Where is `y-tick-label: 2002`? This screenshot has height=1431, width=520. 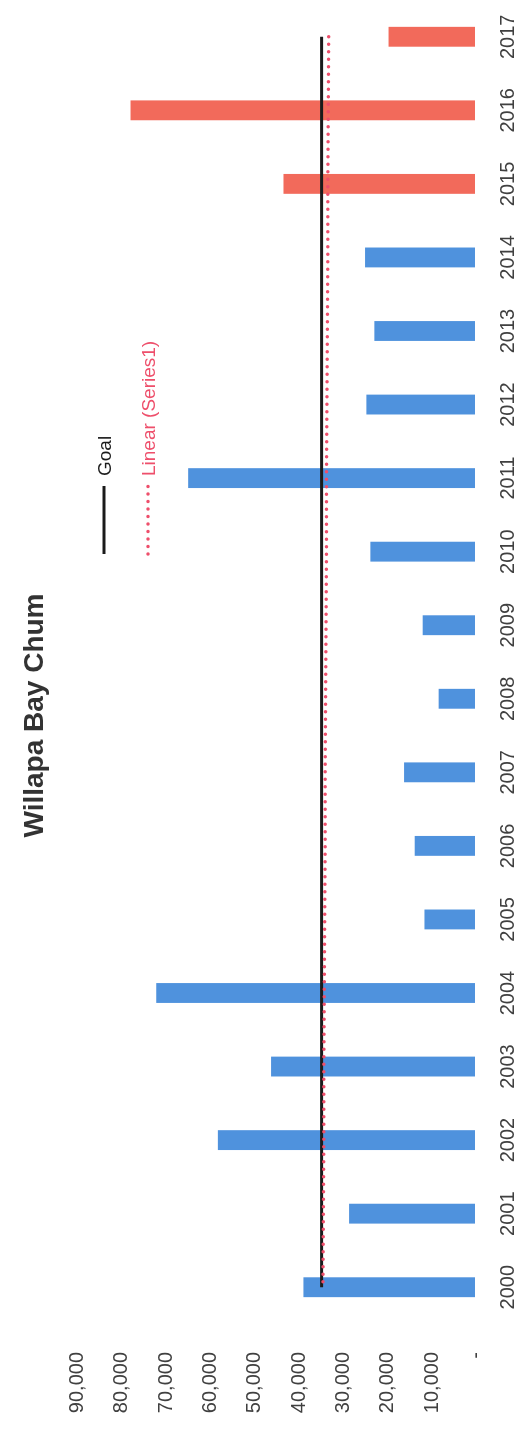
y-tick-label: 2002 is located at coordinates (507, 1140).